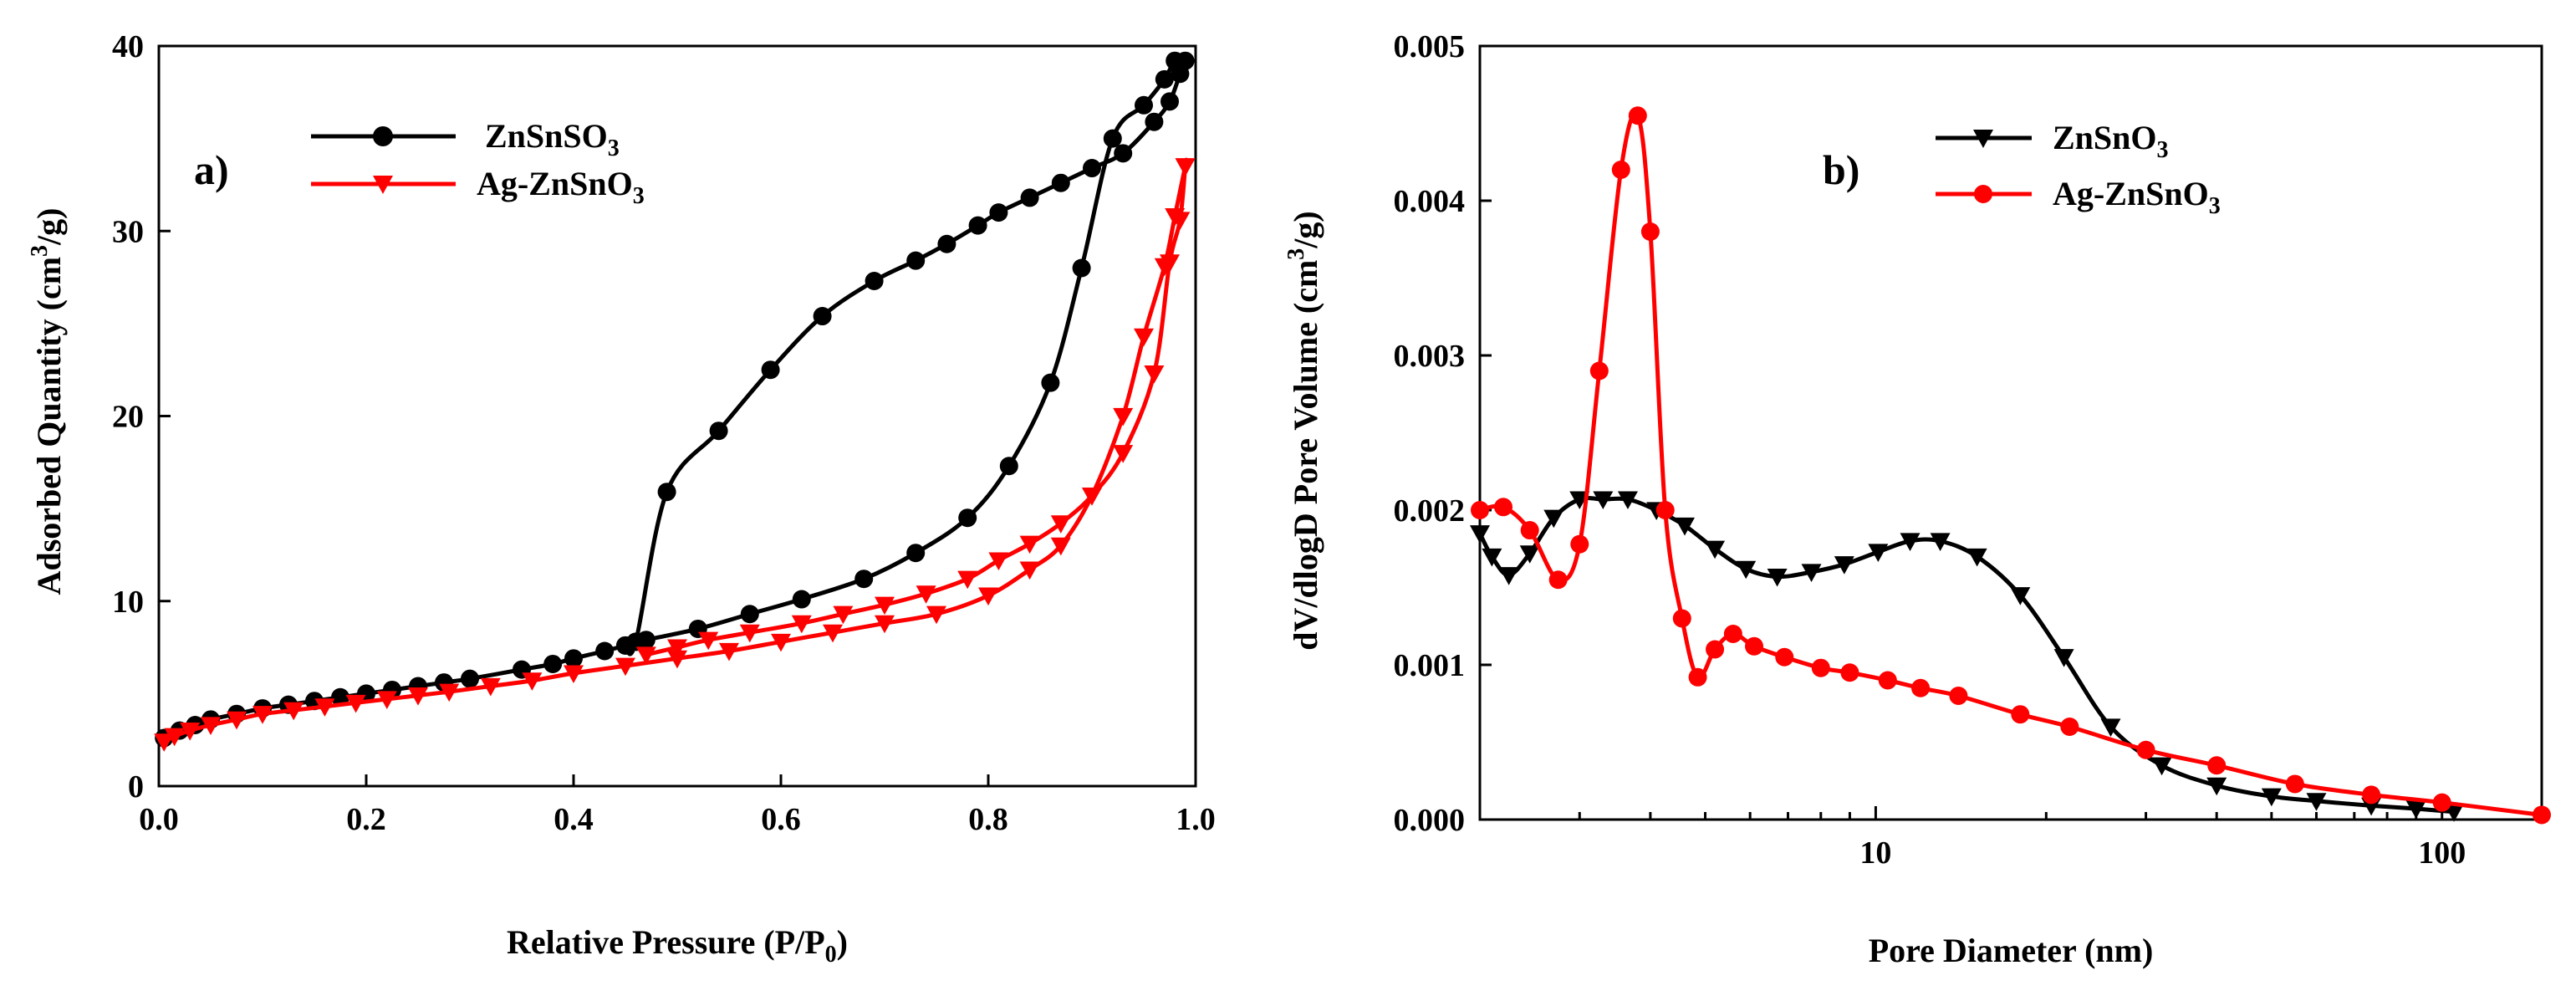  Describe the element at coordinates (561, 187) in the screenshot. I see `legend-label-ag: Ag-ZnSnO3` at that location.